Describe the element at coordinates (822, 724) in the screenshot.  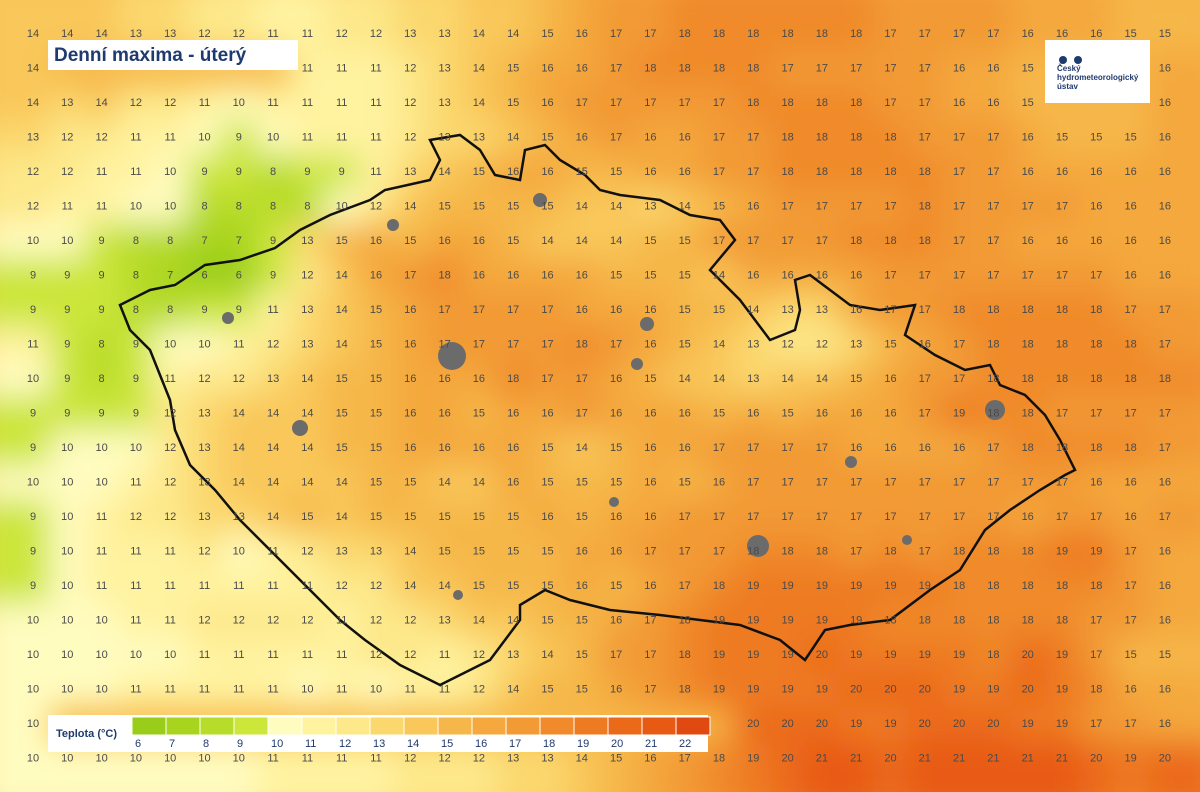
I see `temperature-label: 20` at that location.